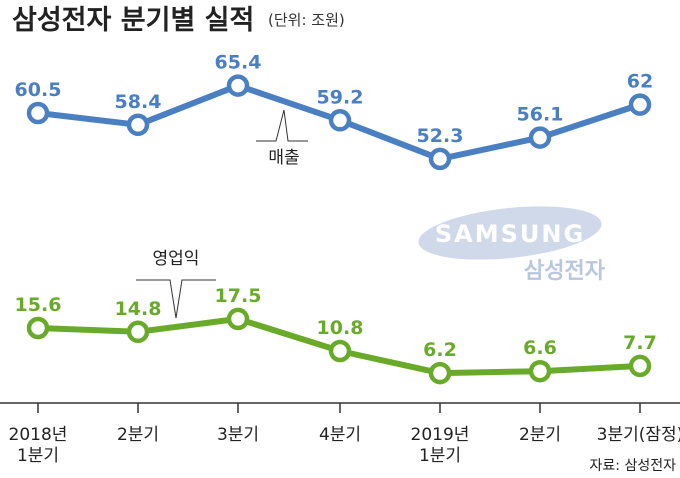 The width and height of the screenshot is (680, 478). Describe the element at coordinates (638, 435) in the screenshot. I see `x-tick-label: 3분기(잠정)` at that location.